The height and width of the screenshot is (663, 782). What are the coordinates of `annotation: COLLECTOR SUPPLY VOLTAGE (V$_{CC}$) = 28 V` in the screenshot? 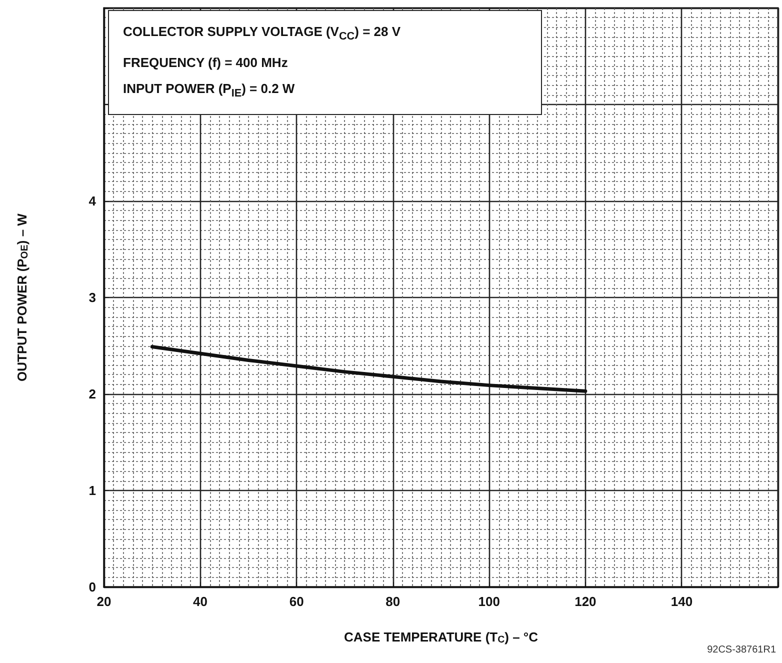 It's located at (262, 34).